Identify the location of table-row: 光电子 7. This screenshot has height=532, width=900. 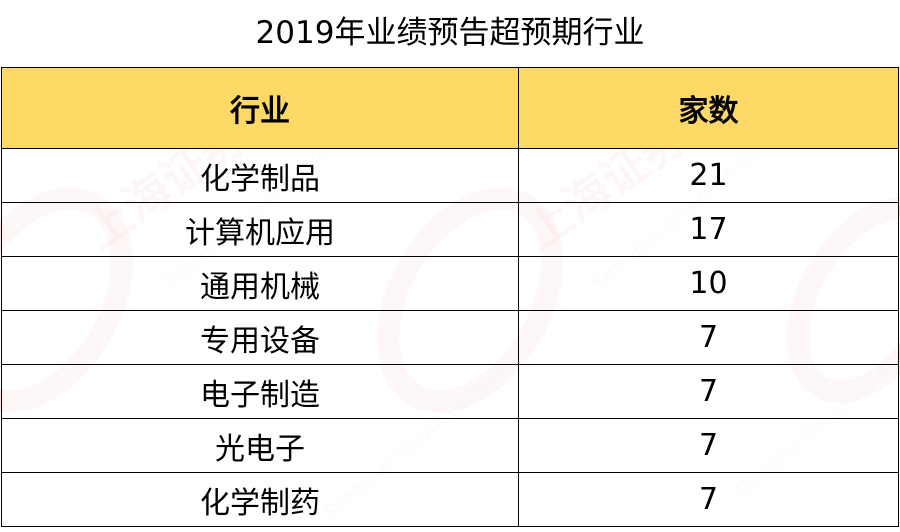
(450, 445).